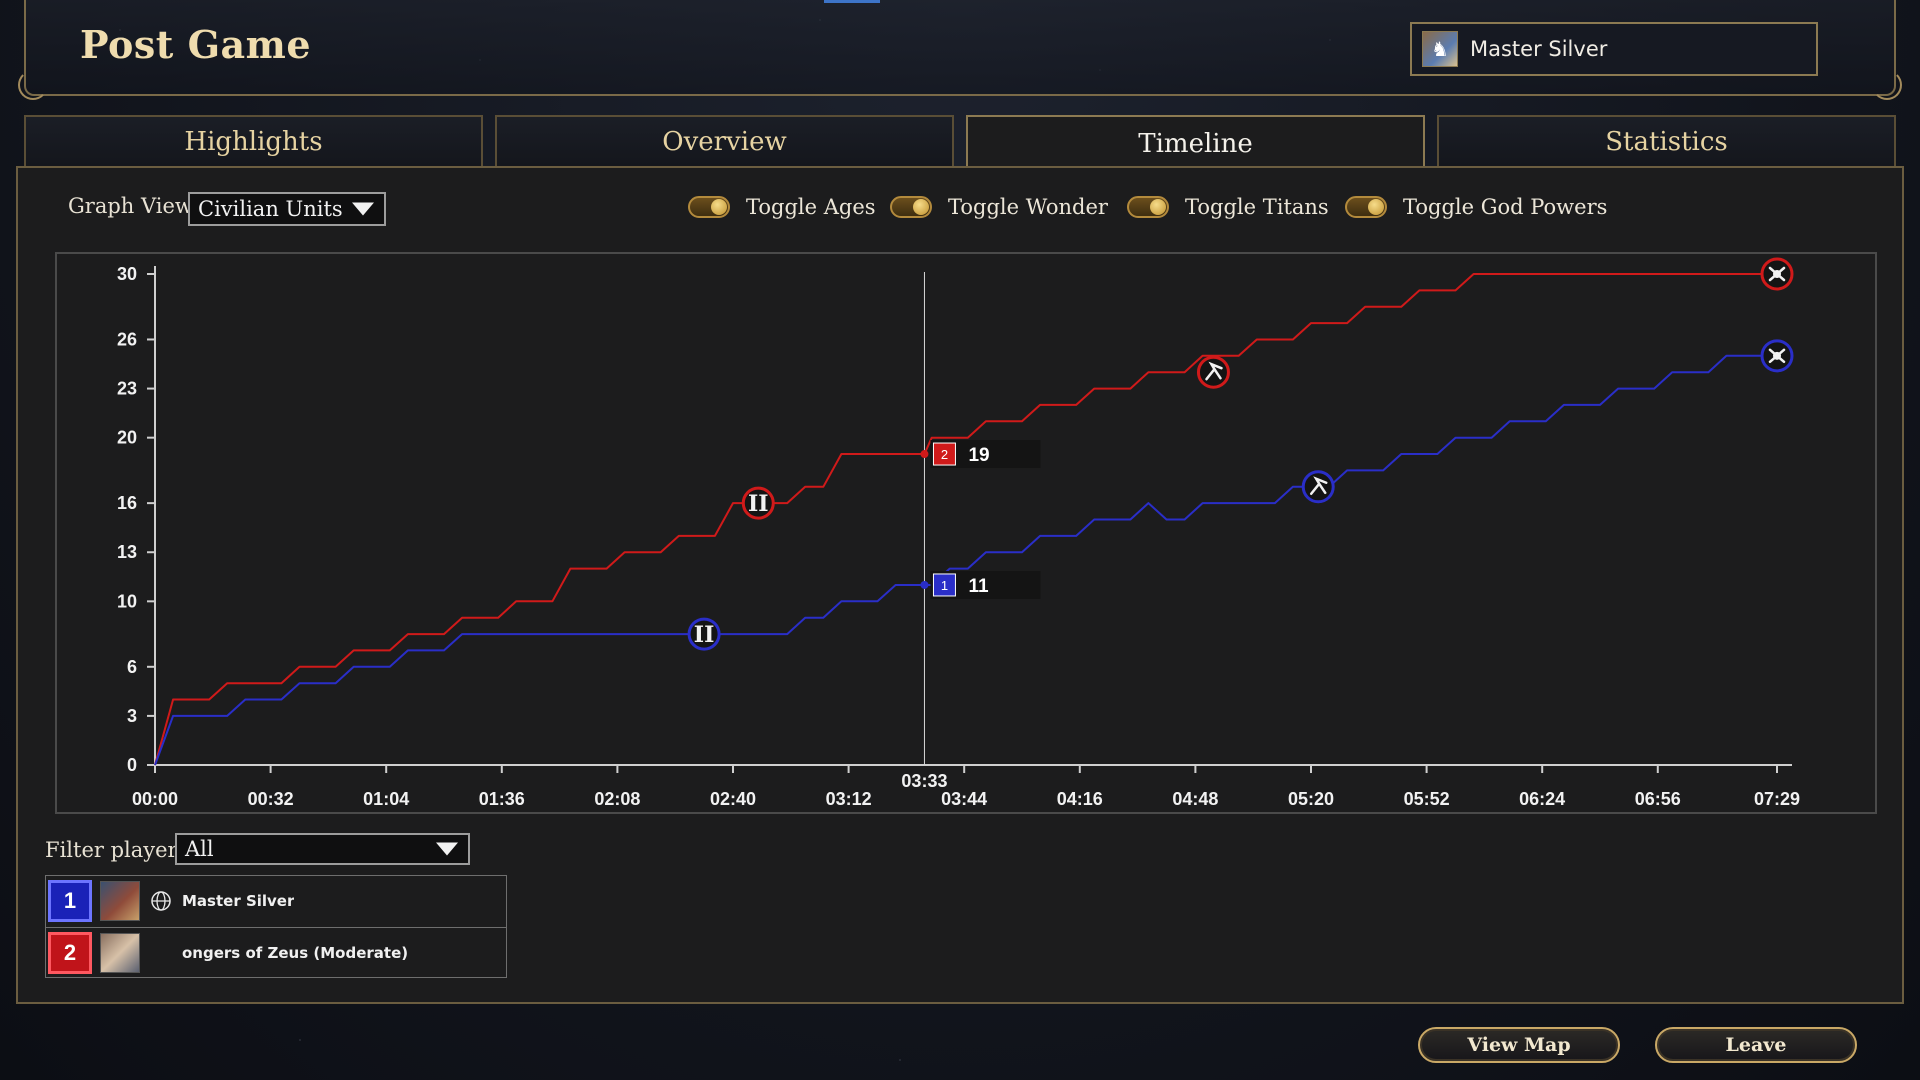 This screenshot has width=1920, height=1080. What do you see at coordinates (1756, 1045) in the screenshot?
I see `leave-button: Leave` at bounding box center [1756, 1045].